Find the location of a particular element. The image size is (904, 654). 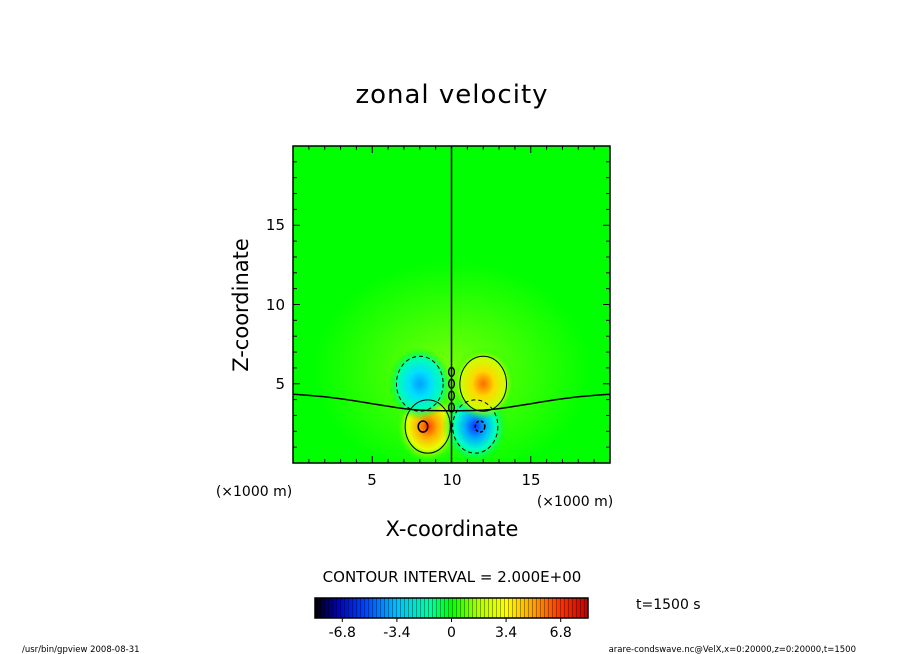

x-tick-label: 10 is located at coordinates (451, 480).